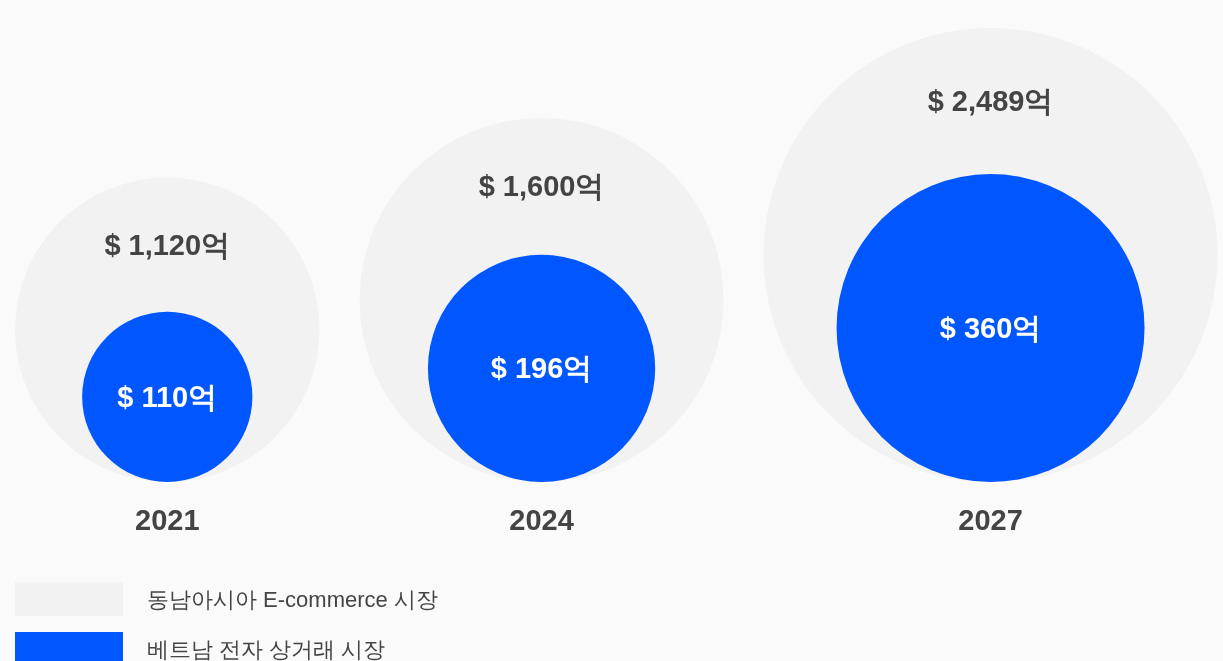  What do you see at coordinates (292, 599) in the screenshot?
I see `legend-label: 동남아시아 E-commerce 시장` at bounding box center [292, 599].